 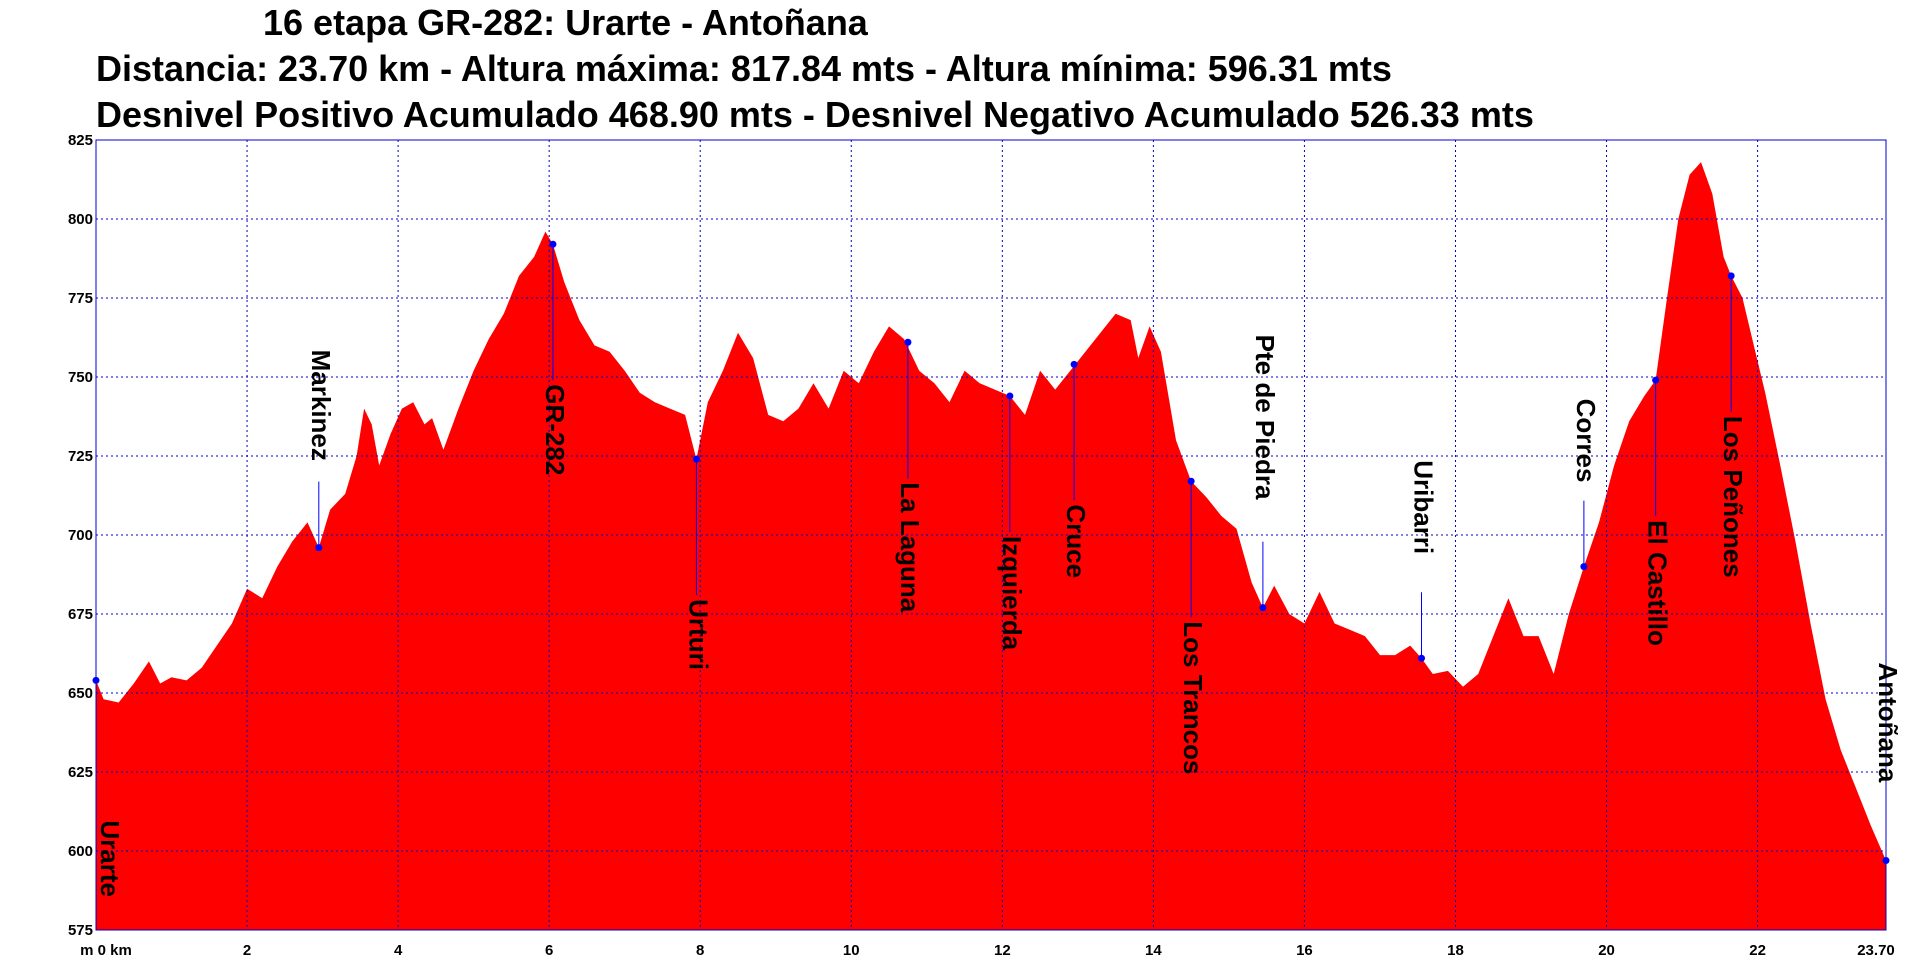 What do you see at coordinates (1876, 950) in the screenshot?
I see `x-tick-label: 23.70` at bounding box center [1876, 950].